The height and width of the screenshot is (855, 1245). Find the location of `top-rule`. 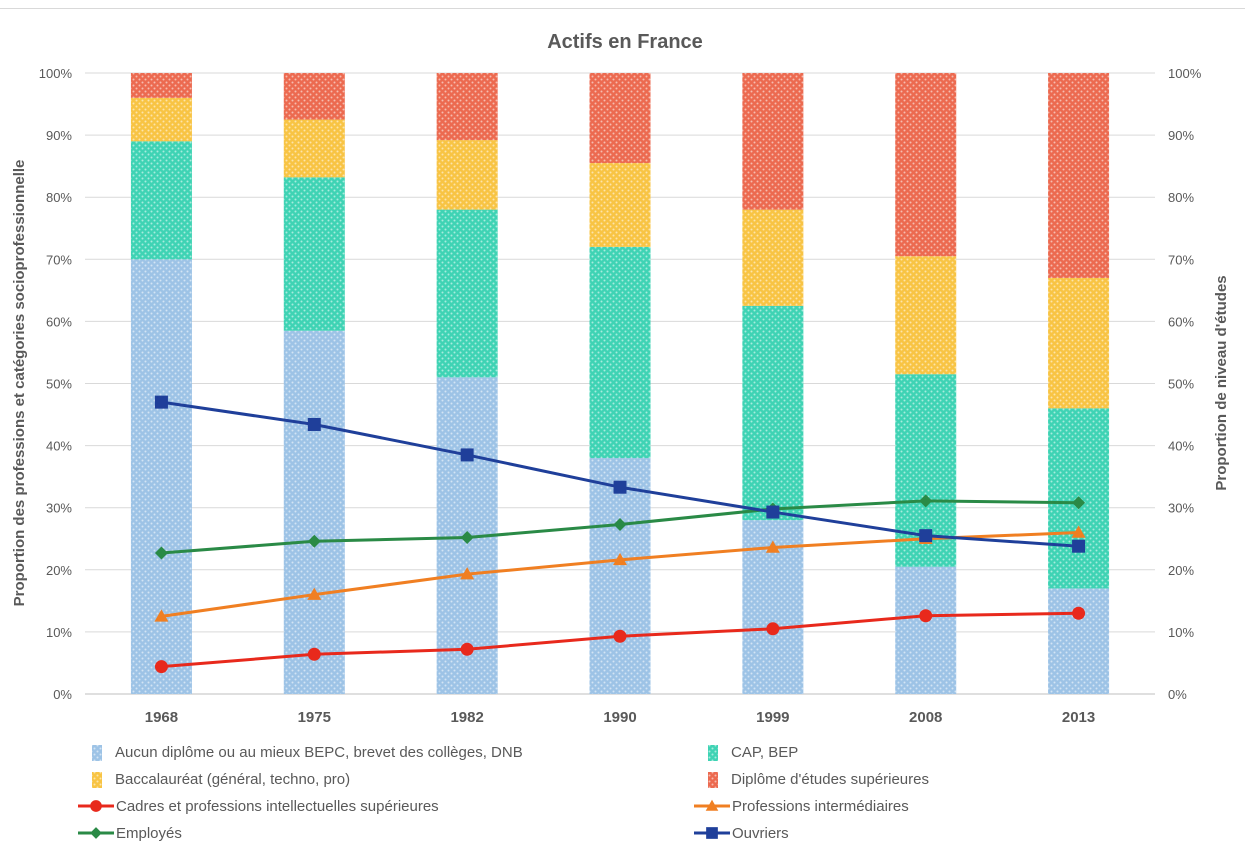

top-rule is located at coordinates (622, 8).